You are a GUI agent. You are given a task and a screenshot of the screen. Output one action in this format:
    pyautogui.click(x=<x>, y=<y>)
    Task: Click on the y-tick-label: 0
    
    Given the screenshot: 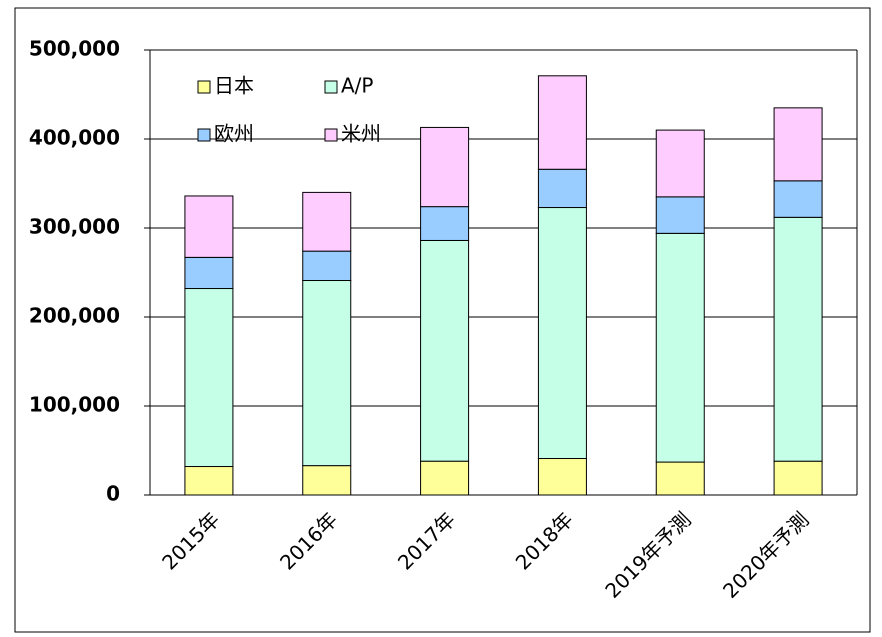 What is the action you would take?
    pyautogui.click(x=113, y=494)
    